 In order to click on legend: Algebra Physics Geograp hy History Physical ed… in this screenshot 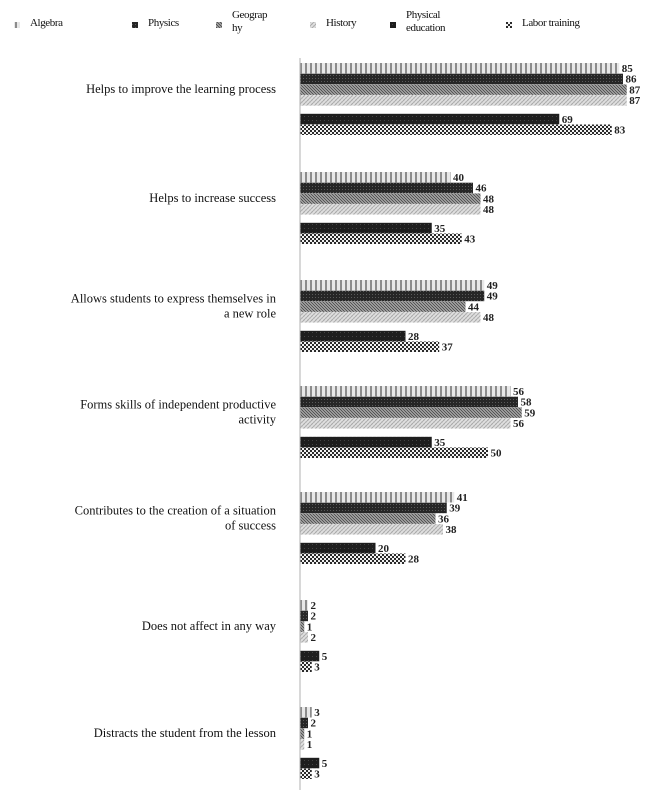, I will do `click(297, 21)`.